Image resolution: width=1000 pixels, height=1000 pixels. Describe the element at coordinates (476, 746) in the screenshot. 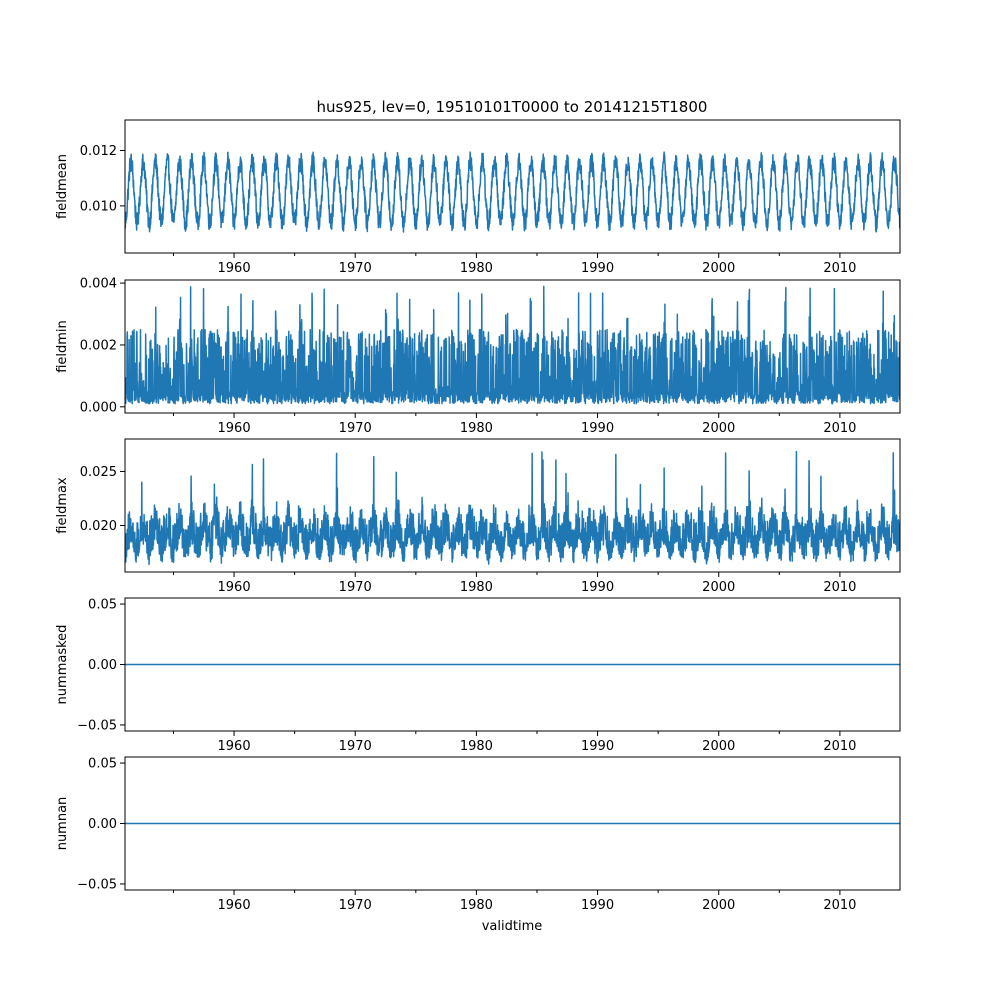

I see `nummasked-x-tick-label: 1980` at that location.